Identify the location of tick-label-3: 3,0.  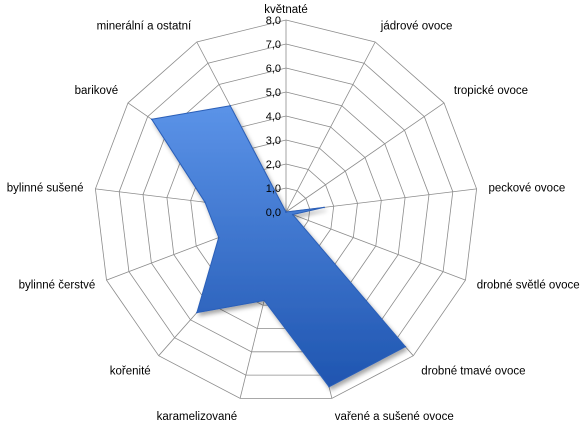
(273, 141).